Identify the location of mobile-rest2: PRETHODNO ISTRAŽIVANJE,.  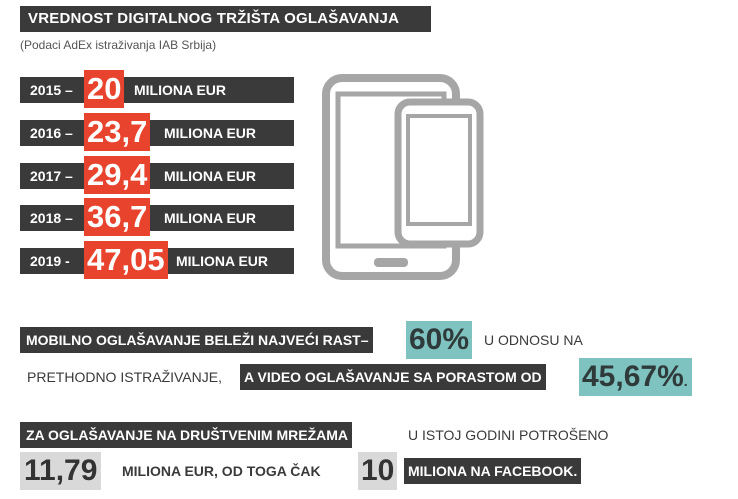
(124, 377).